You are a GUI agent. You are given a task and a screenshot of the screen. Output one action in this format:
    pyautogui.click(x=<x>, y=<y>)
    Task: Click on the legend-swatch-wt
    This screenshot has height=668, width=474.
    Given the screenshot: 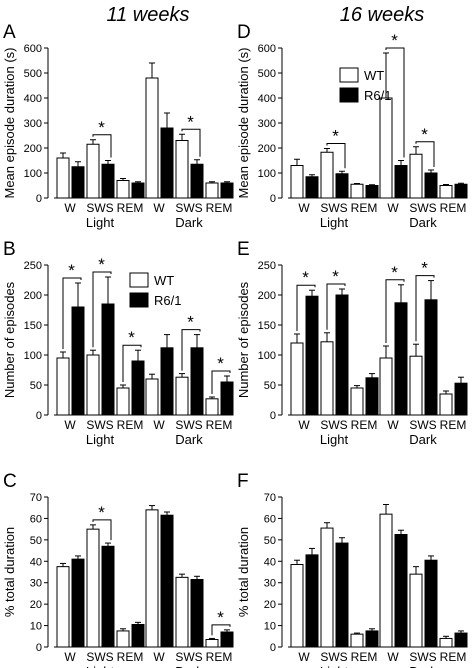 What is the action you would take?
    pyautogui.click(x=139, y=280)
    